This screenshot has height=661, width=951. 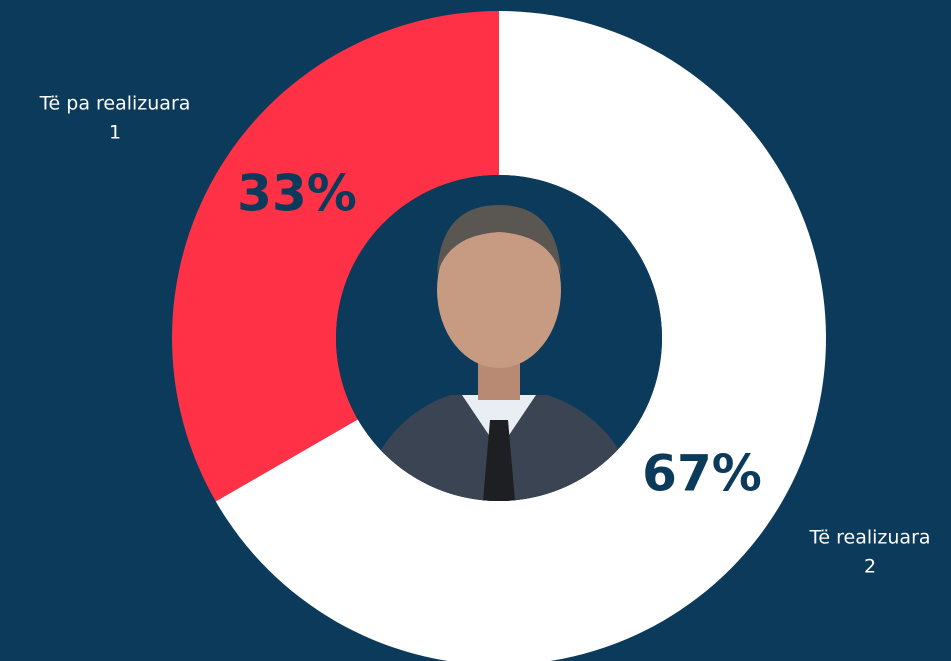 What do you see at coordinates (500, 353) in the screenshot?
I see `portrait` at bounding box center [500, 353].